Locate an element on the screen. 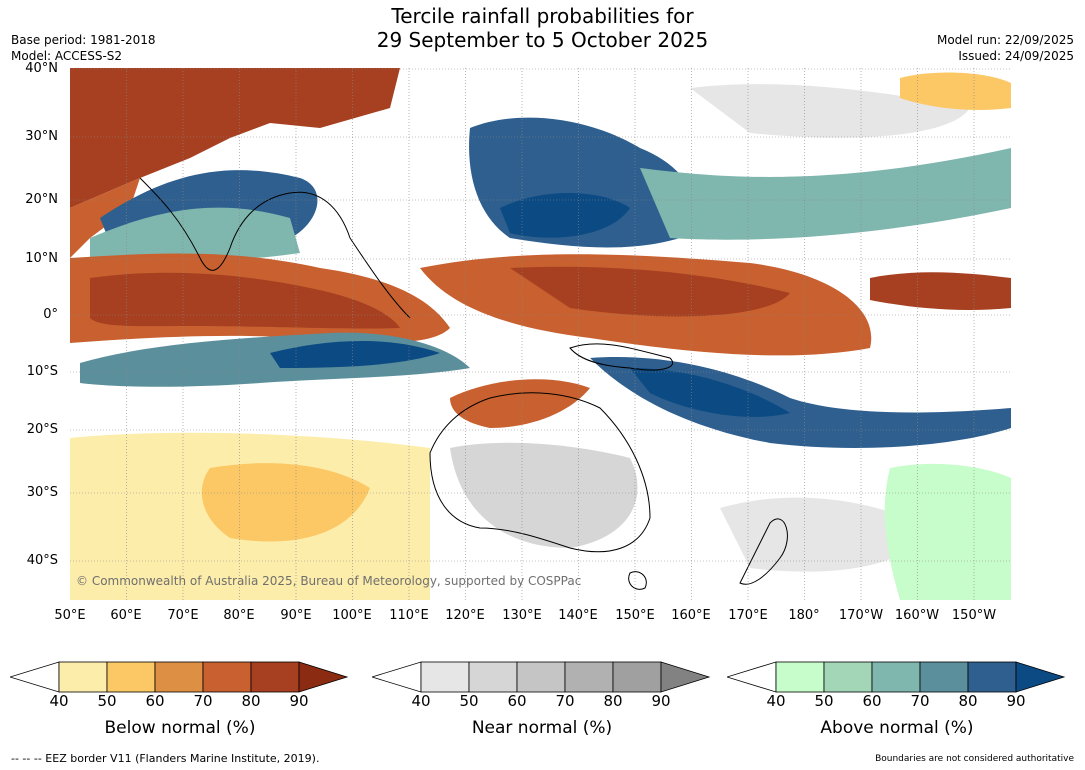 This screenshot has height=770, width=1085. header-right: Model run: 22/09/2025 Issued: 24/09/2025 is located at coordinates (1005, 48).